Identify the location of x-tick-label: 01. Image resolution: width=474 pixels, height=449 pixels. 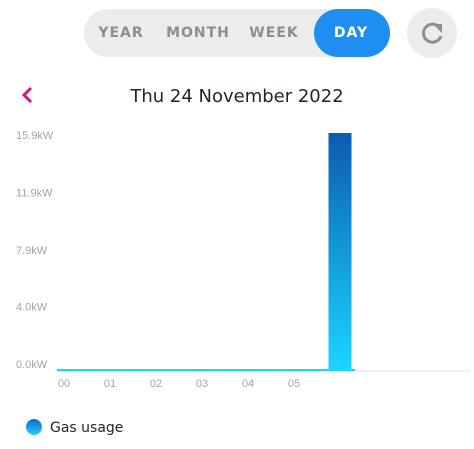
(110, 384).